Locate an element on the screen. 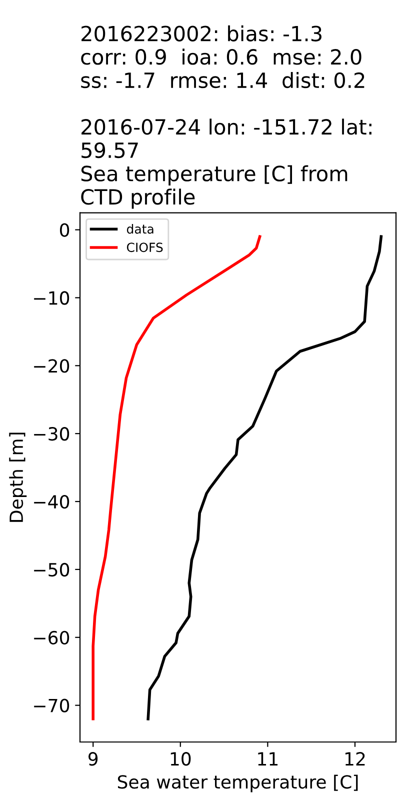 The image size is (400, 800). legend-label: data is located at coordinates (140, 229).